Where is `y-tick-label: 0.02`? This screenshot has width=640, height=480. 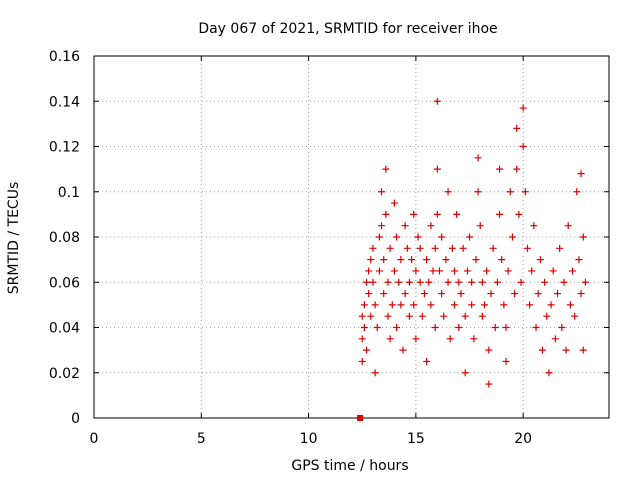
y-tick-label: 0.02 is located at coordinates (64, 374).